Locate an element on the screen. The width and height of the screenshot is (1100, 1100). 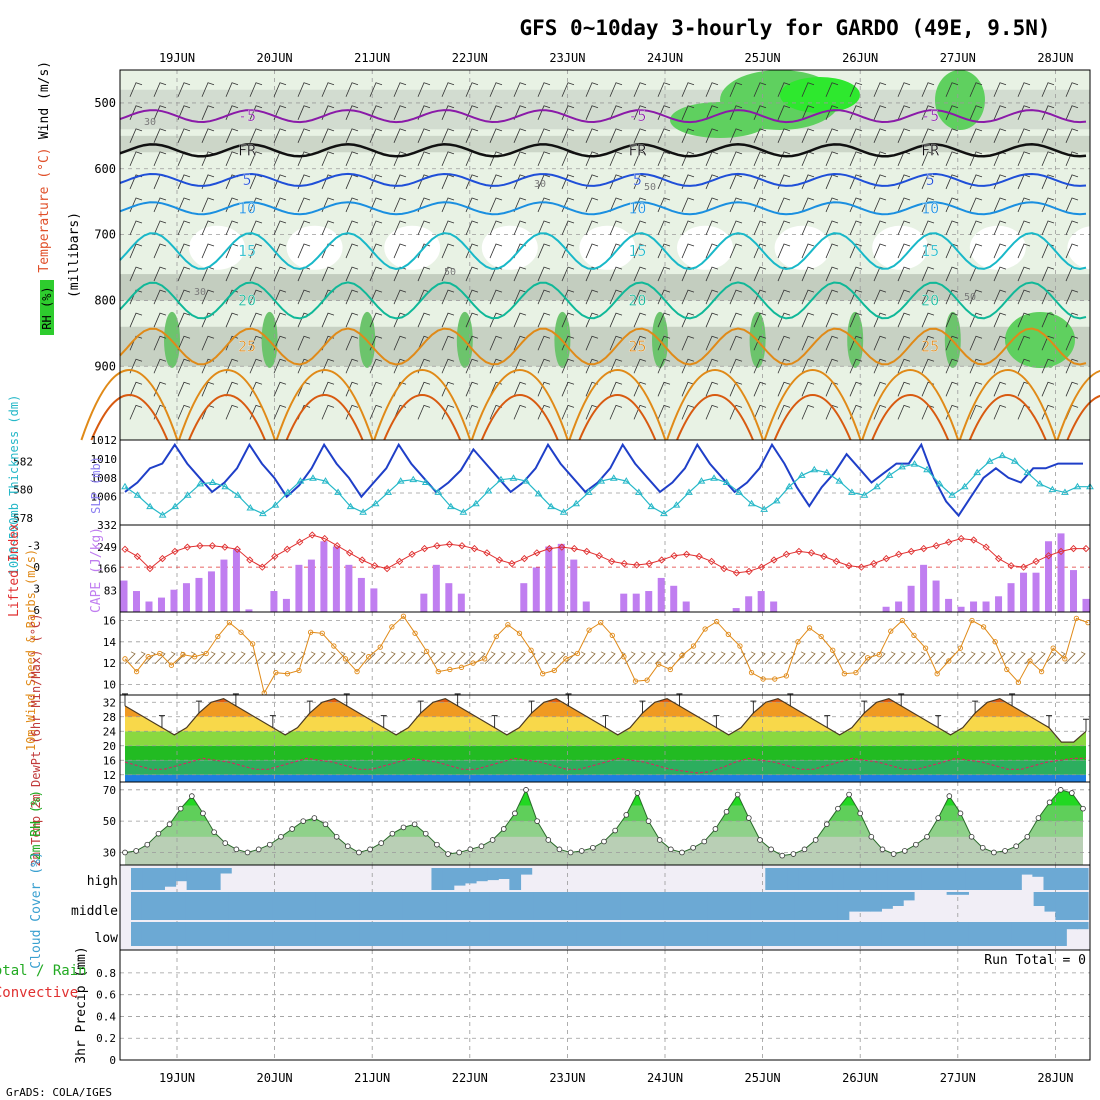
top-day-label: 25JUN is located at coordinates (763, 58).